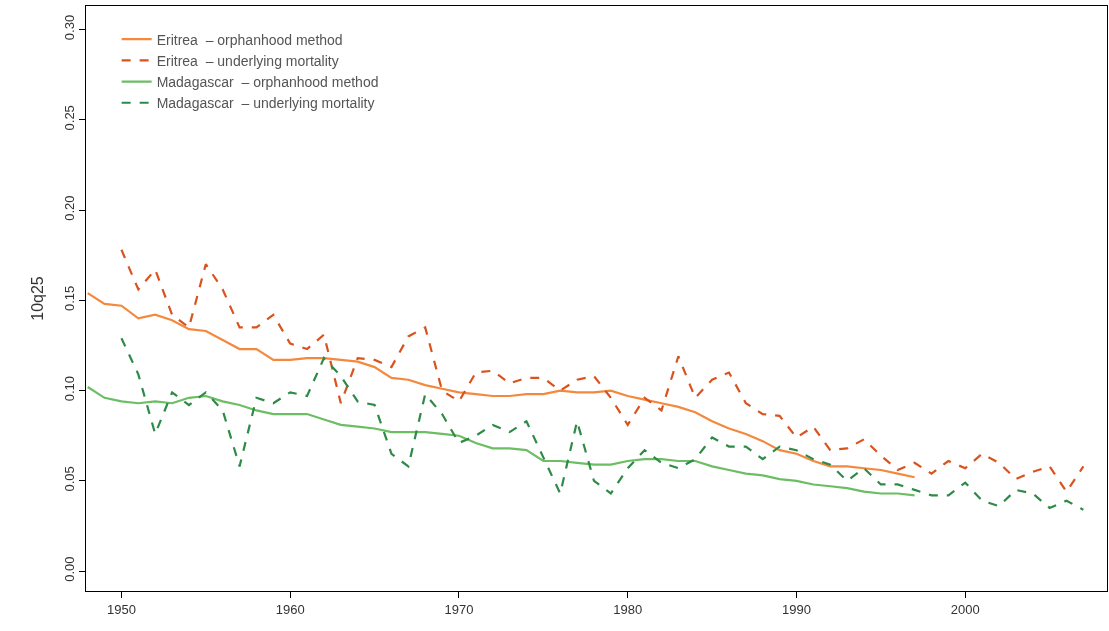  I want to click on x-tick-label: 1970, so click(459, 609).